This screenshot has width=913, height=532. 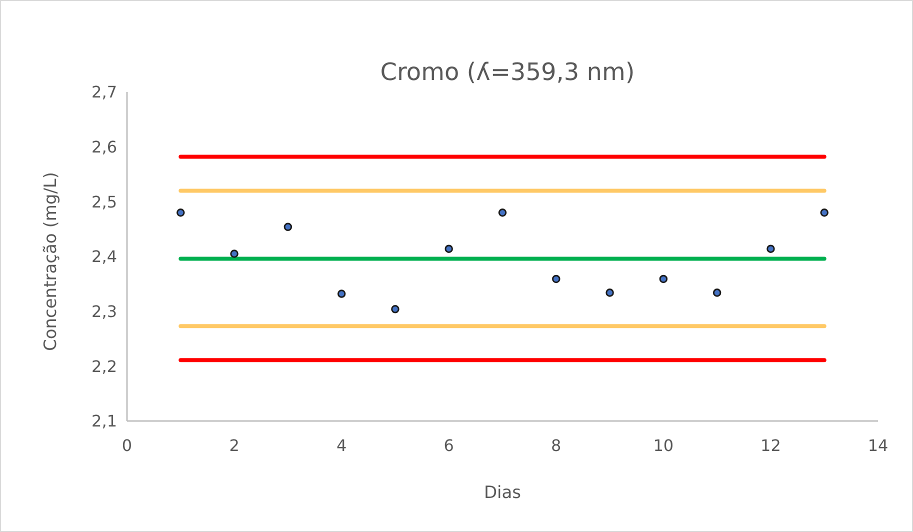 I want to click on y-tick-label: 2,2, so click(x=104, y=366).